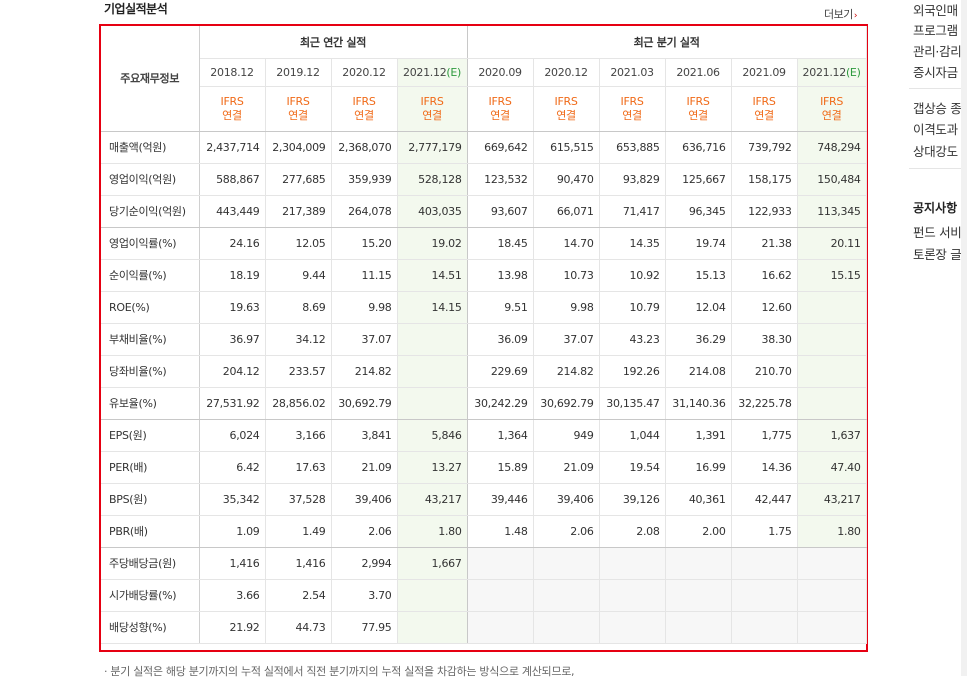  Describe the element at coordinates (298, 371) in the screenshot. I see `annual-value: 233.57` at that location.